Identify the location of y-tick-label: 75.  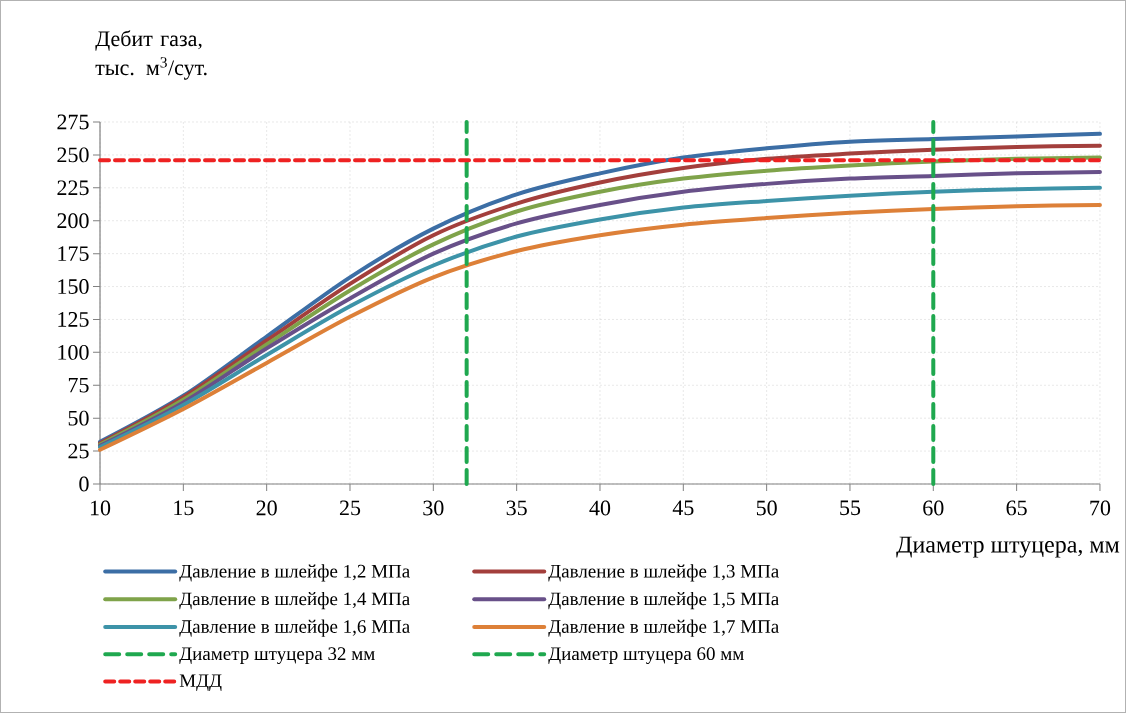
(78, 385).